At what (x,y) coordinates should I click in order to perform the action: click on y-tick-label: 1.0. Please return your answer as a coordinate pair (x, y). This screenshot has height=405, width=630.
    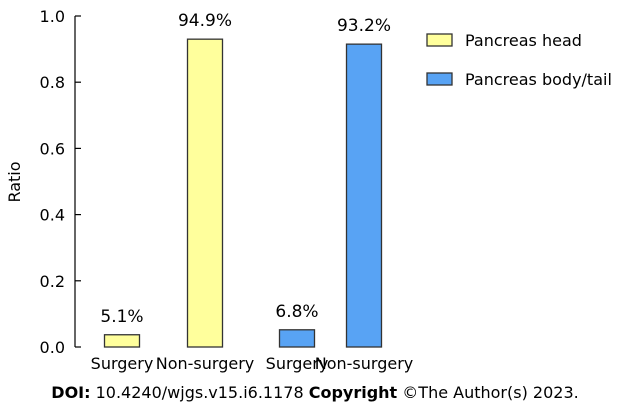
    Looking at the image, I should click on (52, 16).